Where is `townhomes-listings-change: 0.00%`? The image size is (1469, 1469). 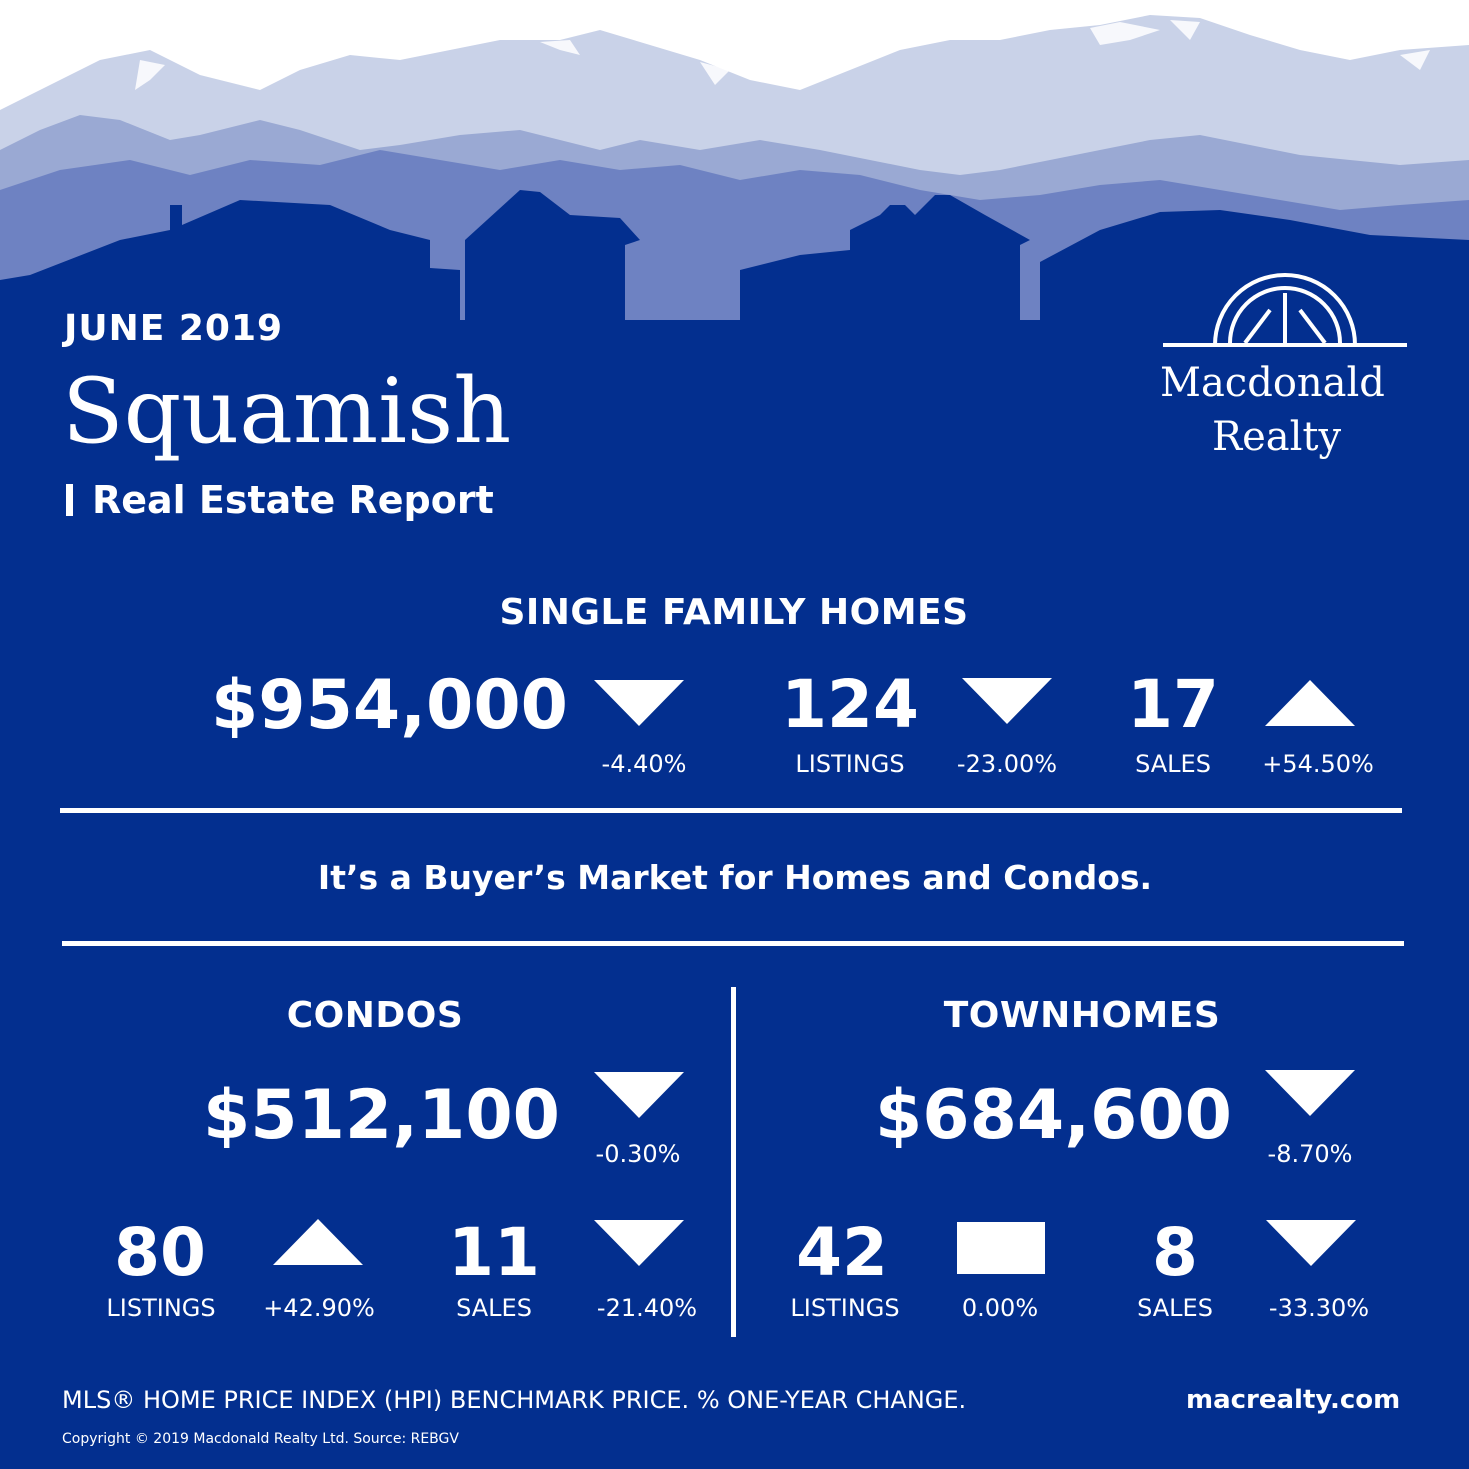
townhomes-listings-change: 0.00% is located at coordinates (1000, 1308).